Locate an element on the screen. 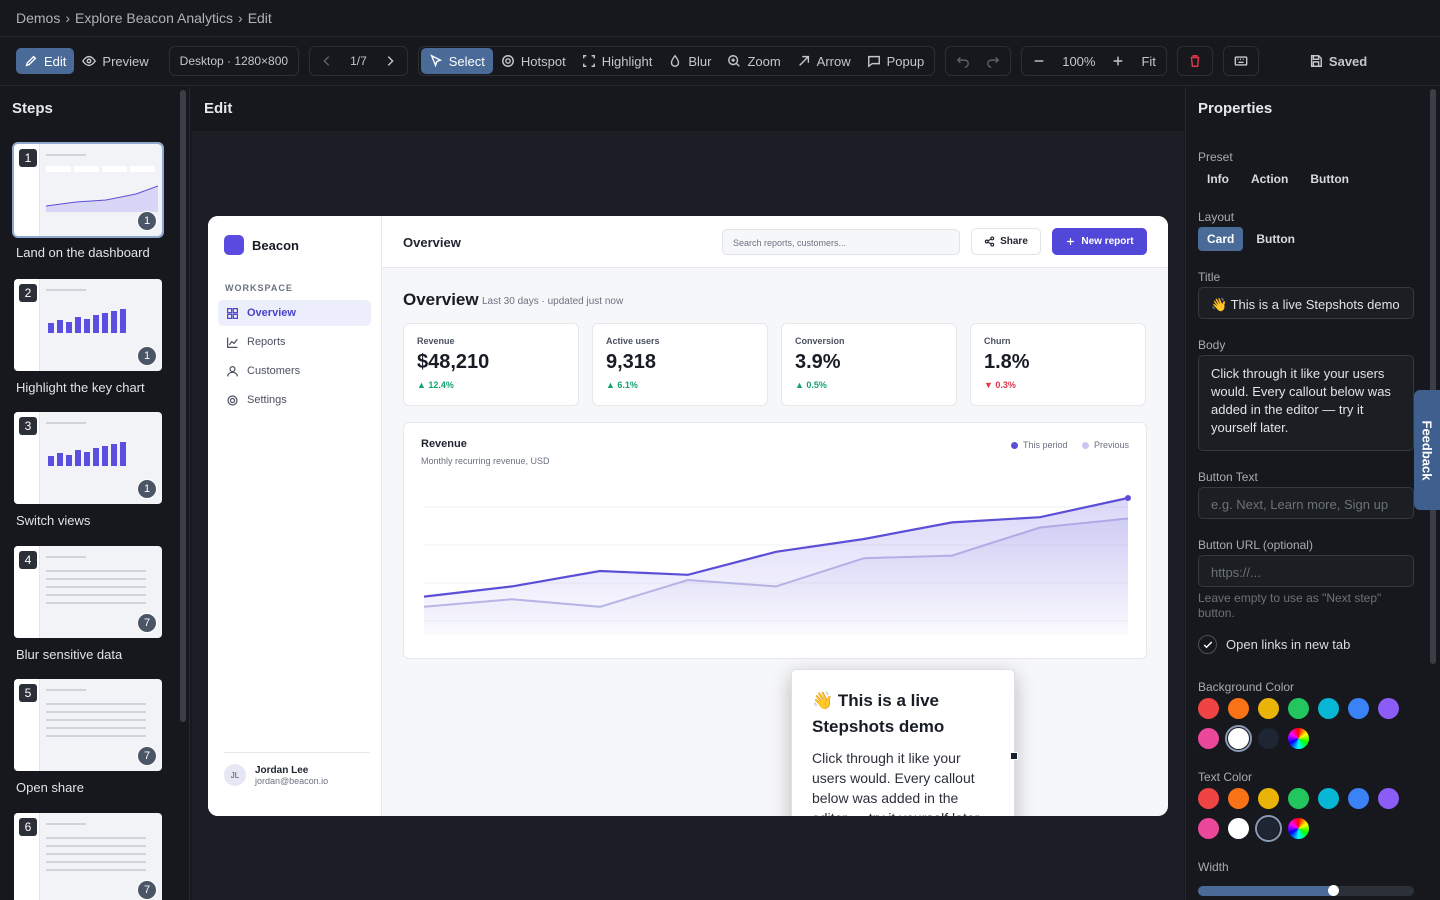 The width and height of the screenshot is (1440, 900). save-status: Saved is located at coordinates (1338, 61).